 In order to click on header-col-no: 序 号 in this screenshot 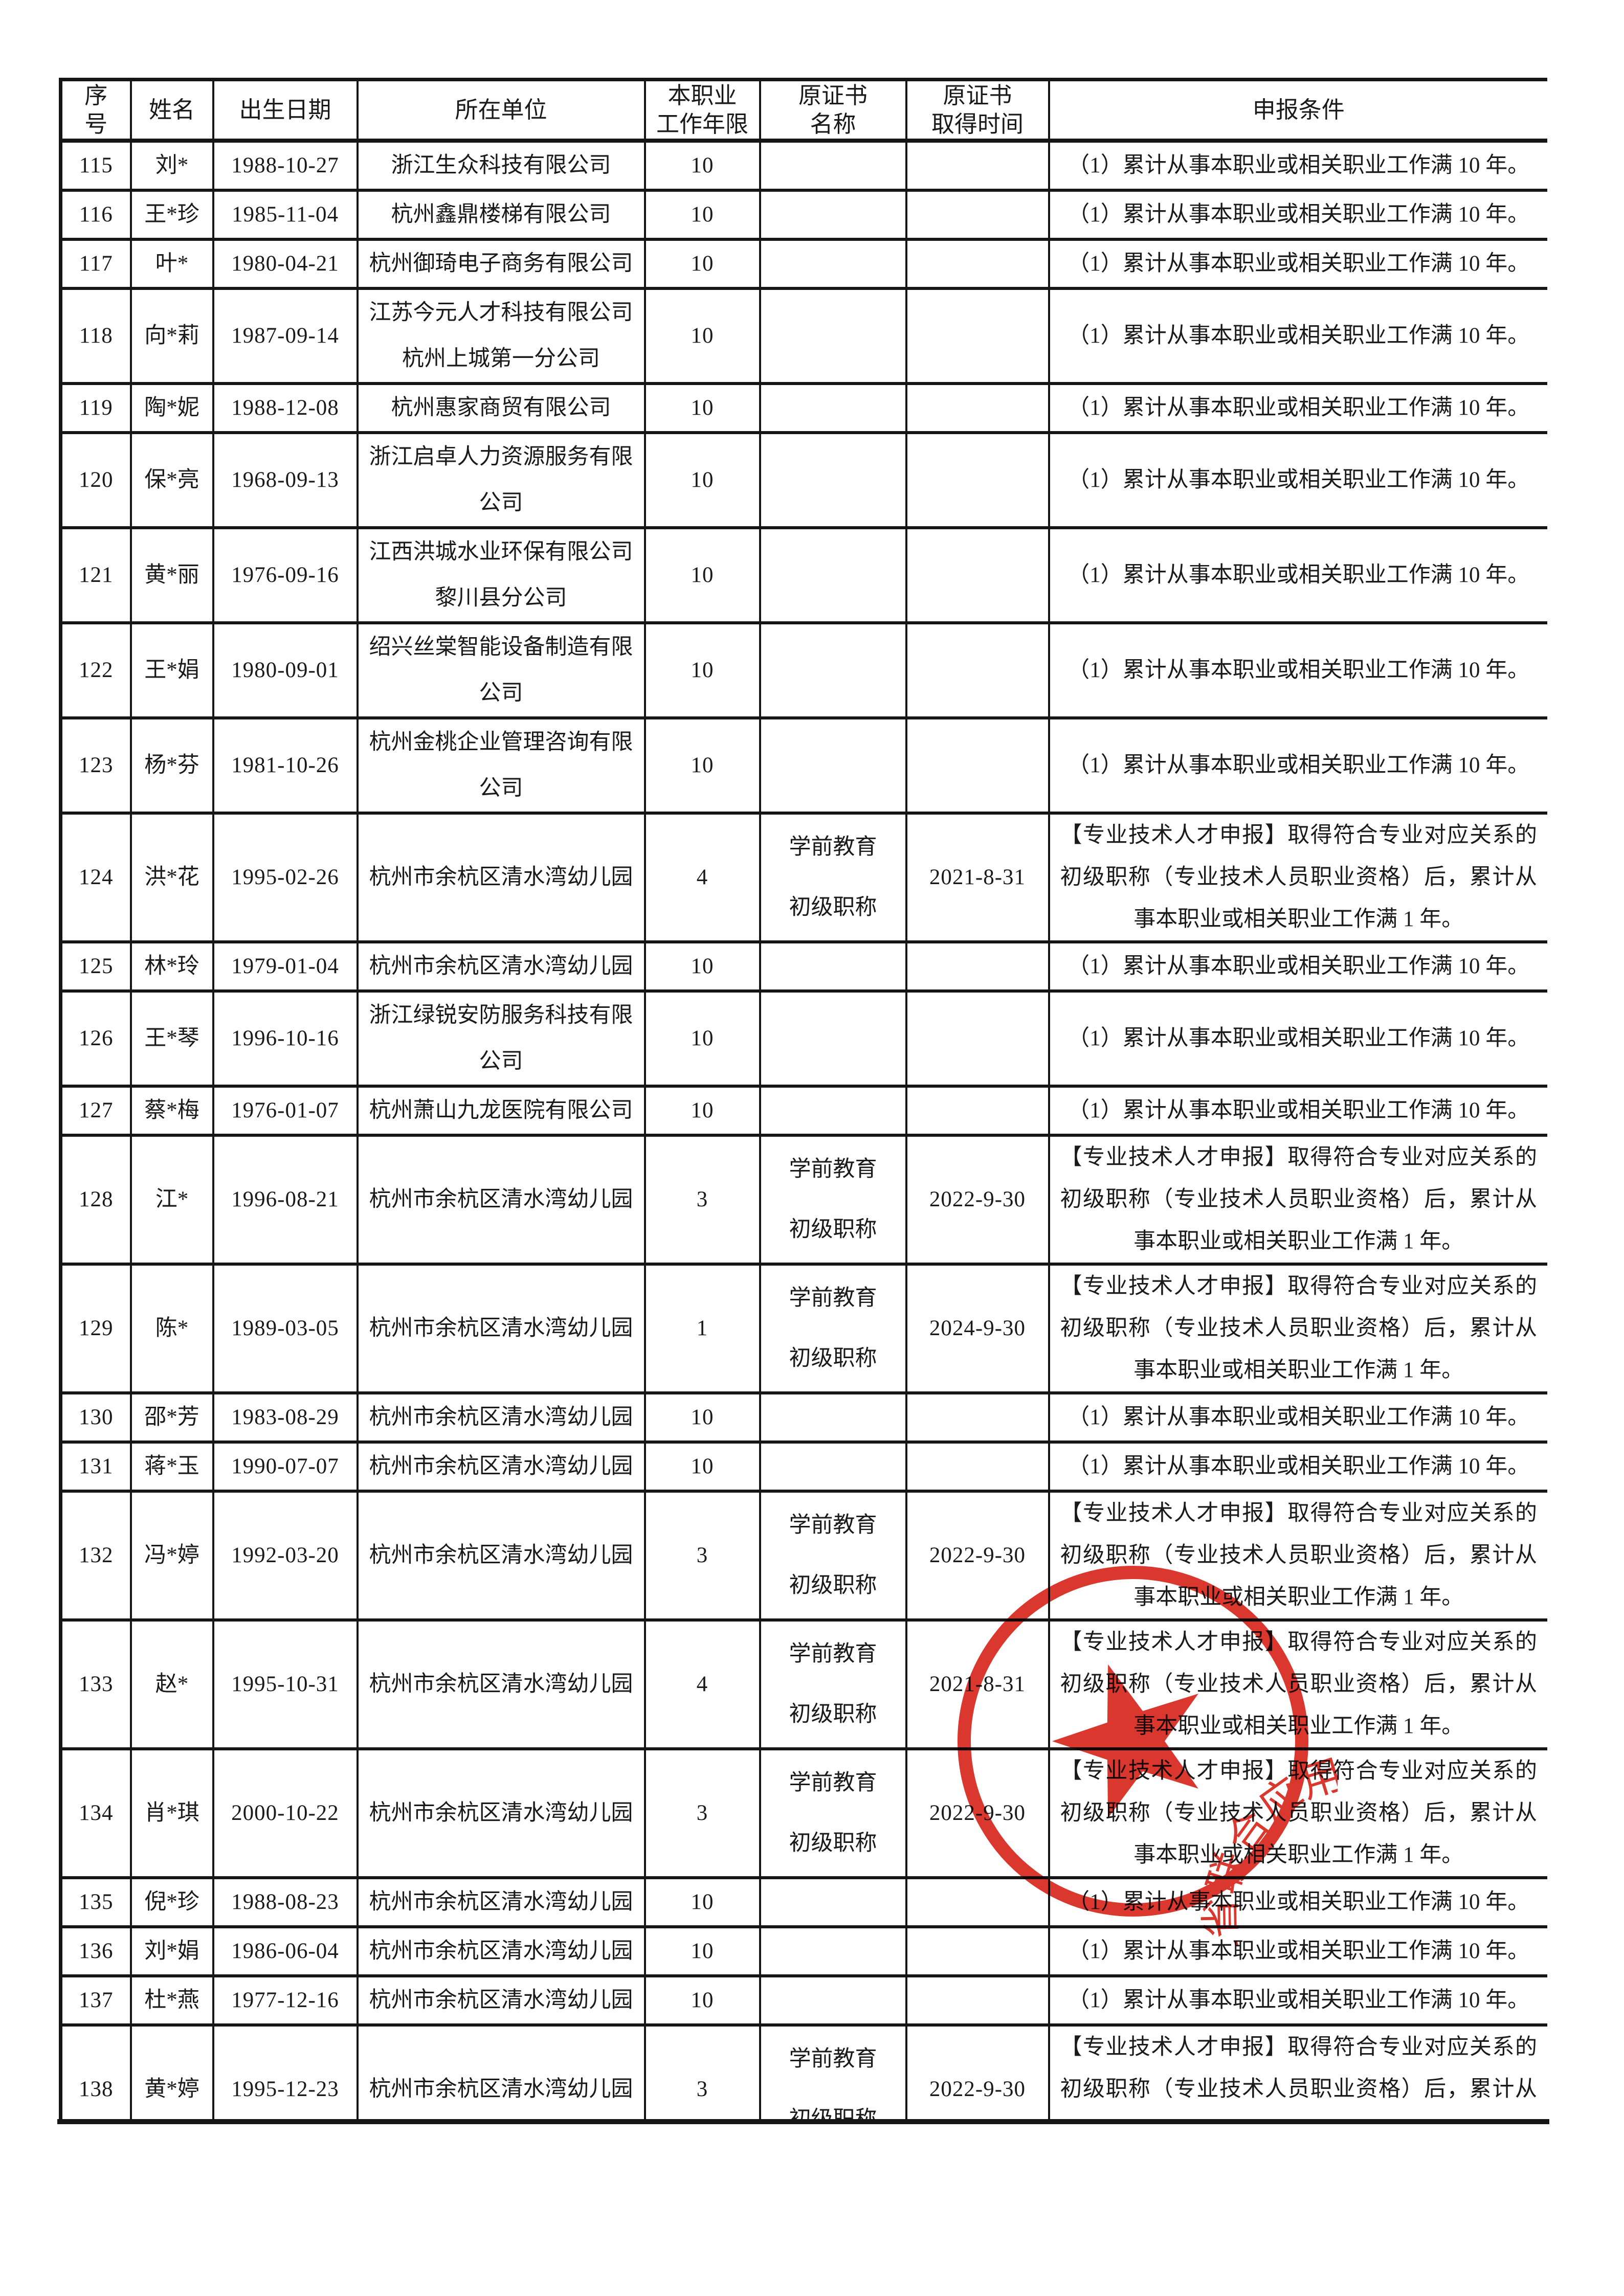, I will do `click(96, 110)`.